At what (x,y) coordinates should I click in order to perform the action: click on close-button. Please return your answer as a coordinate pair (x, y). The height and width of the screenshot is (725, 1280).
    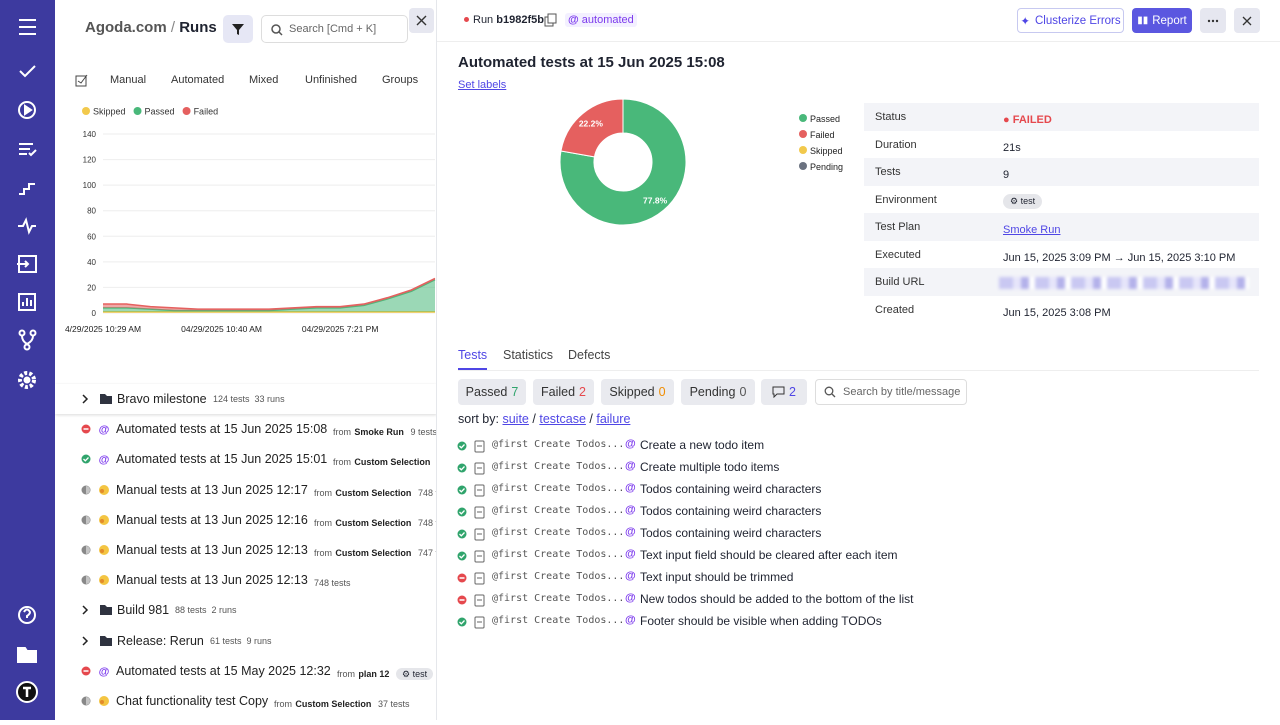
    Looking at the image, I should click on (1247, 20).